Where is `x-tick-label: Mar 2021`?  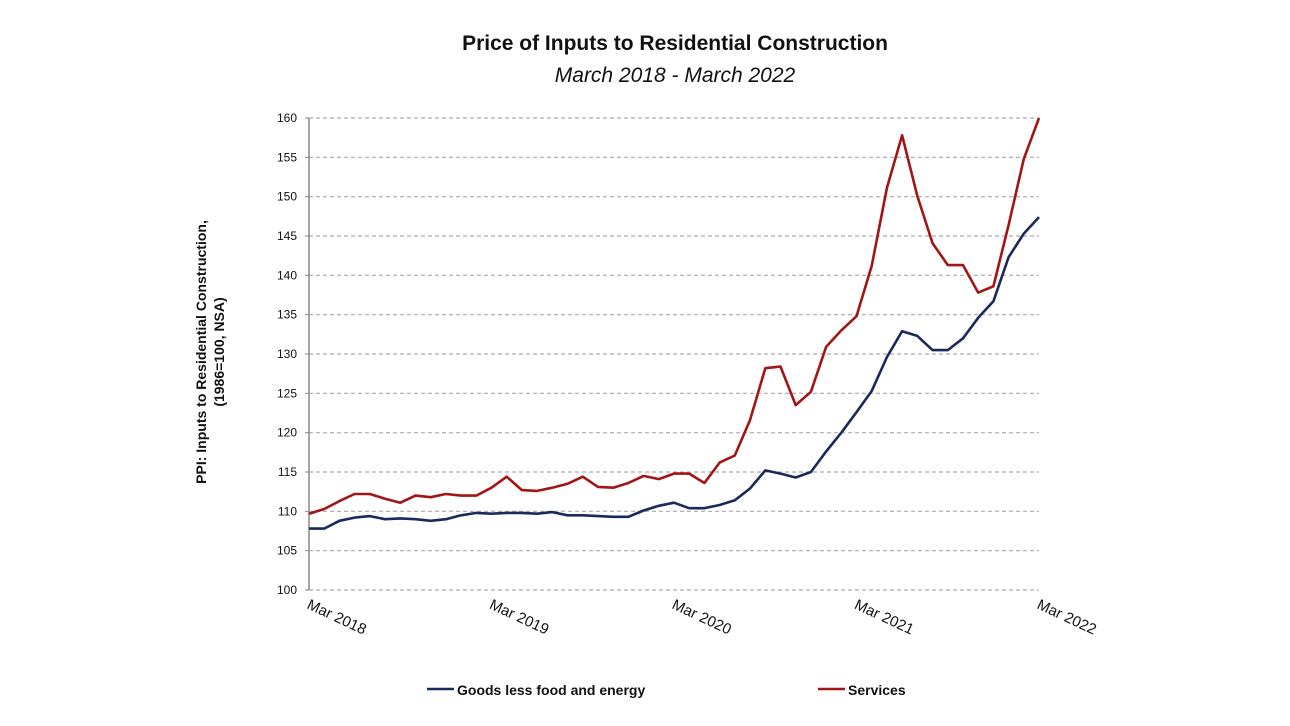
x-tick-label: Mar 2021 is located at coordinates (884, 617).